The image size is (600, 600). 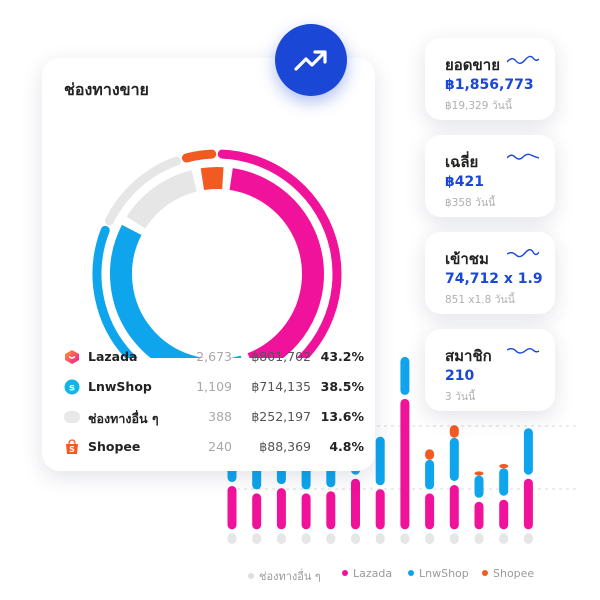 I want to click on channel-percent: 38.5%, so click(x=342, y=386).